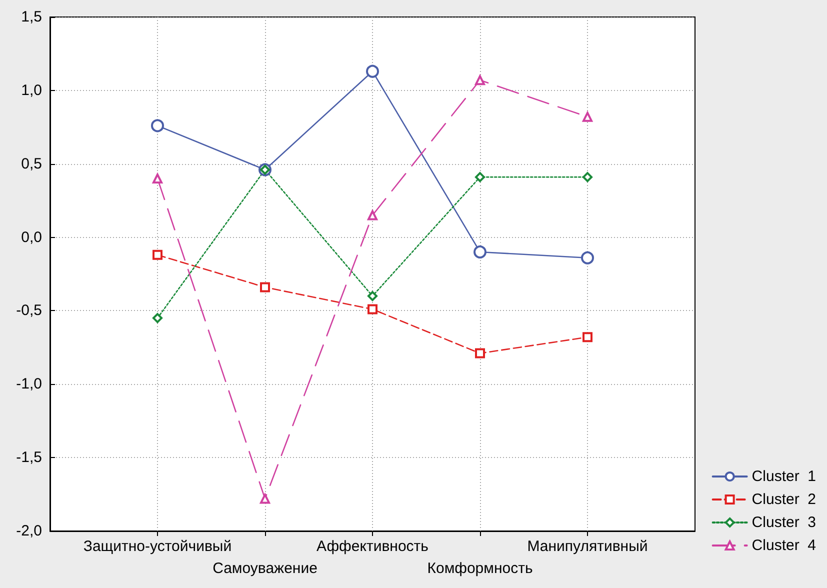 This screenshot has height=588, width=827. Describe the element at coordinates (157, 546) in the screenshot. I see `x-tick-label: Защитно-устойчивый` at that location.